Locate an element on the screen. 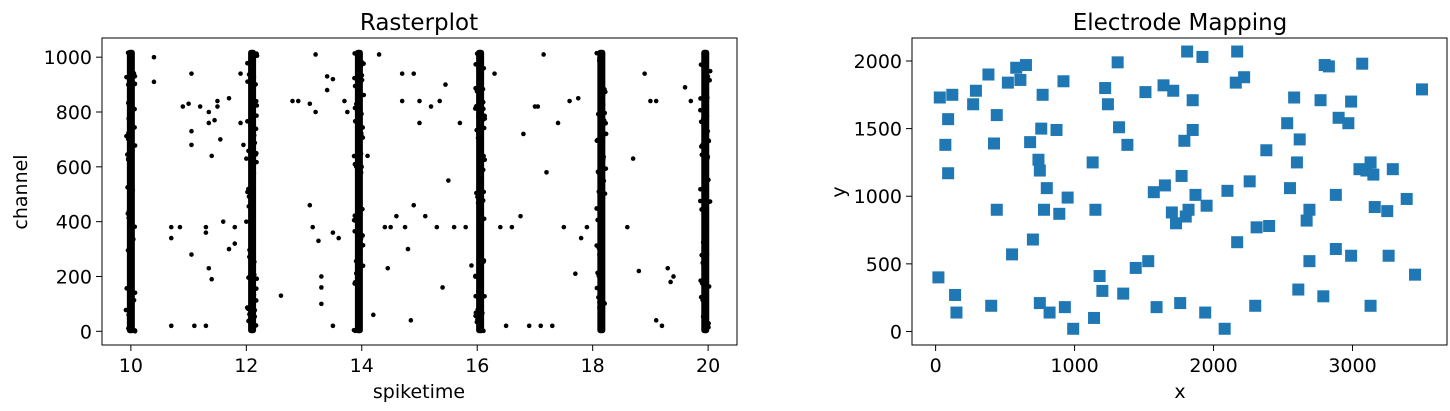 This screenshot has width=1450, height=411. rasterplot-y-tick-label: 800 is located at coordinates (74, 113).